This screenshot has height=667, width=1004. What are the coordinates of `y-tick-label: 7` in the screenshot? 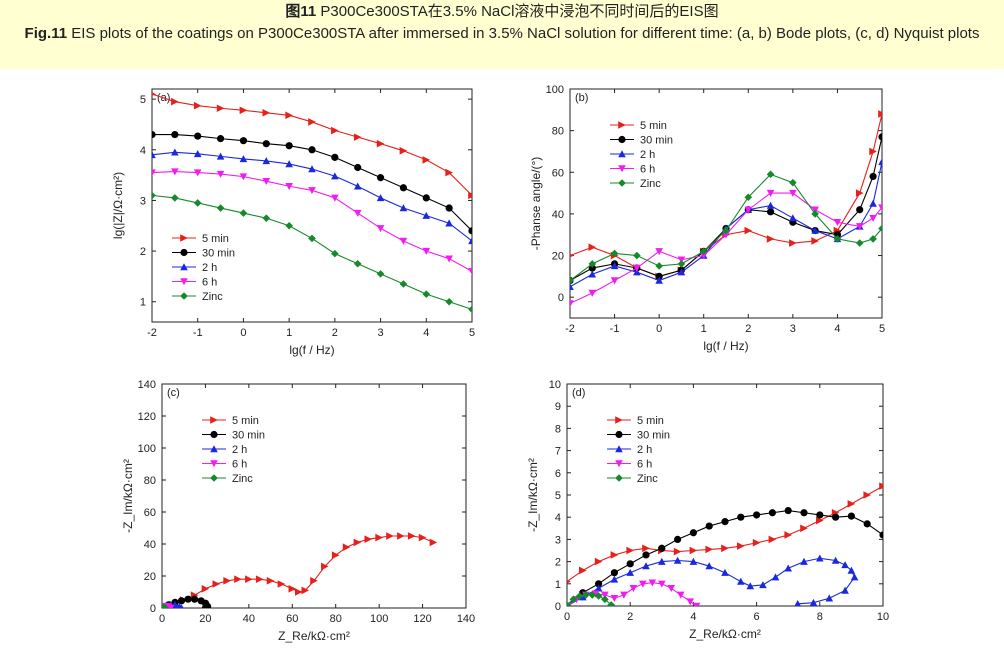 It's located at (558, 452).